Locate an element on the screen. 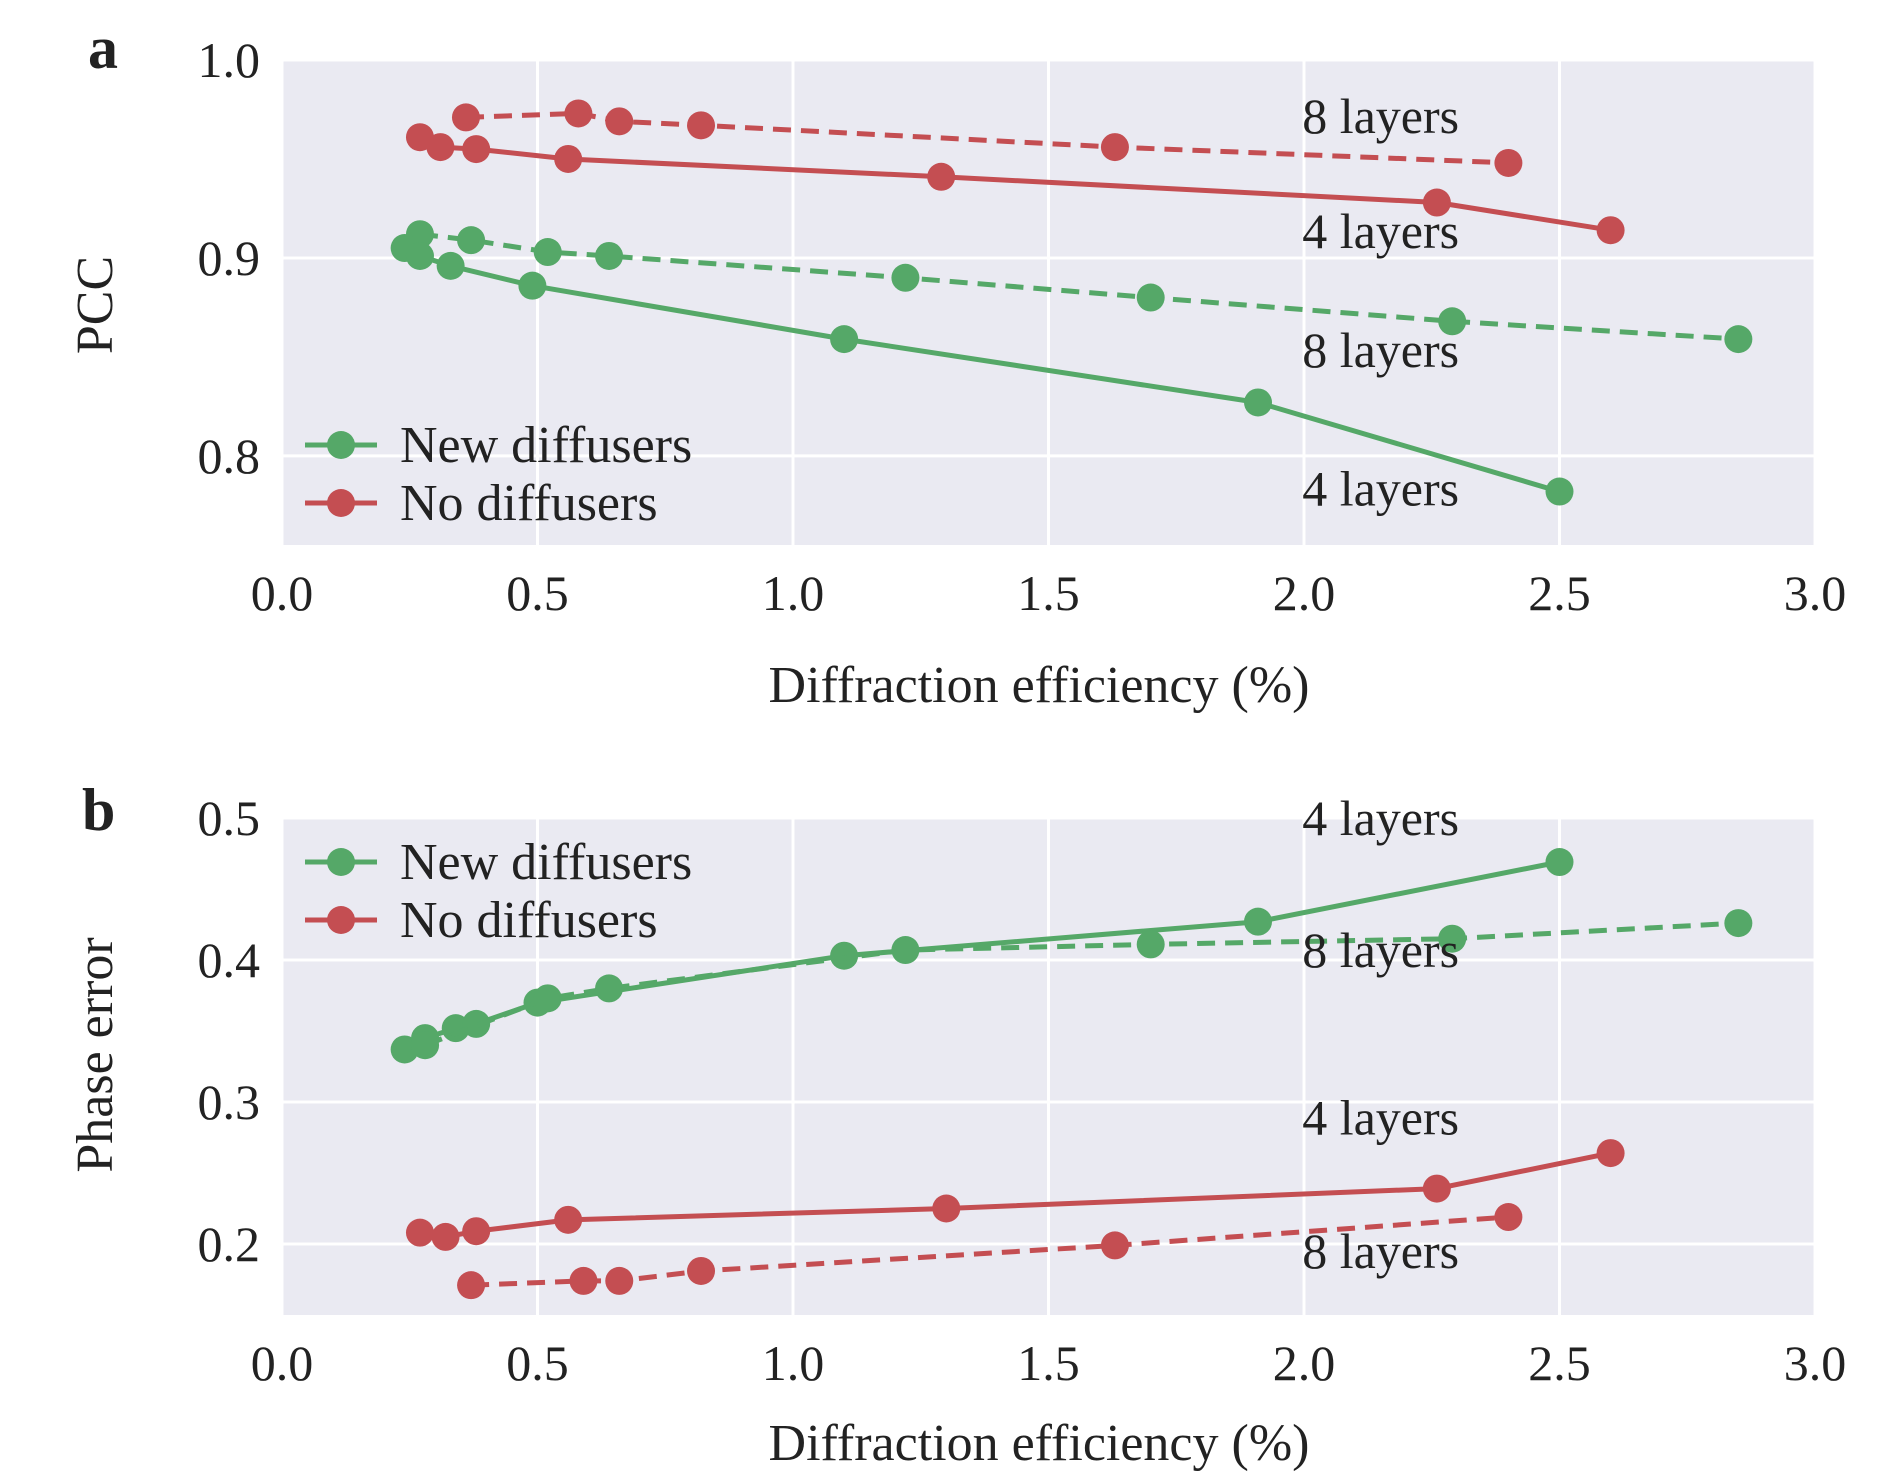  panel-a-letter: a is located at coordinates (103, 48).